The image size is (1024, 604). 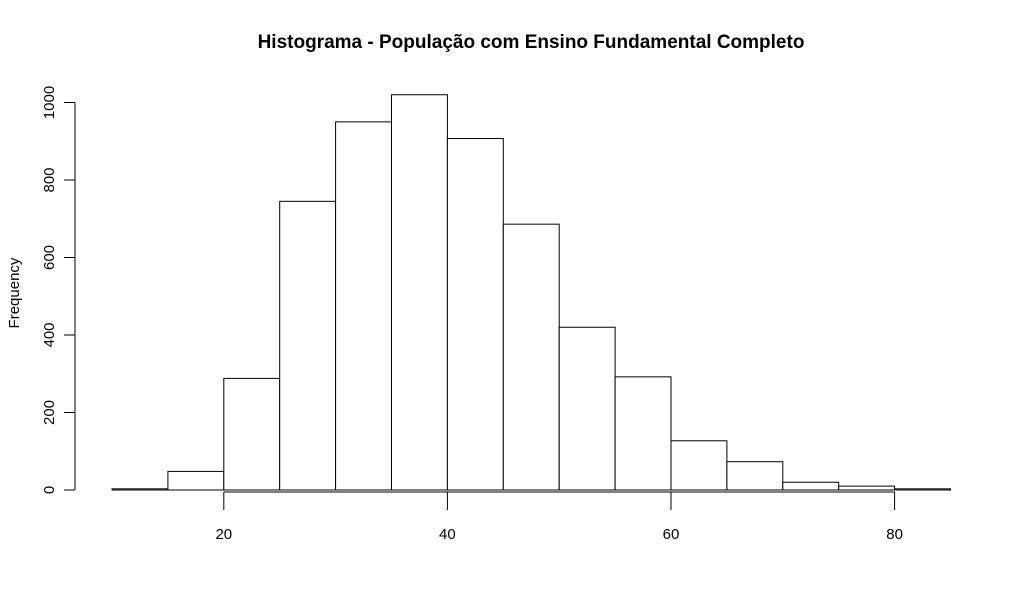 What do you see at coordinates (49, 490) in the screenshot?
I see `y-tick-label: 0` at bounding box center [49, 490].